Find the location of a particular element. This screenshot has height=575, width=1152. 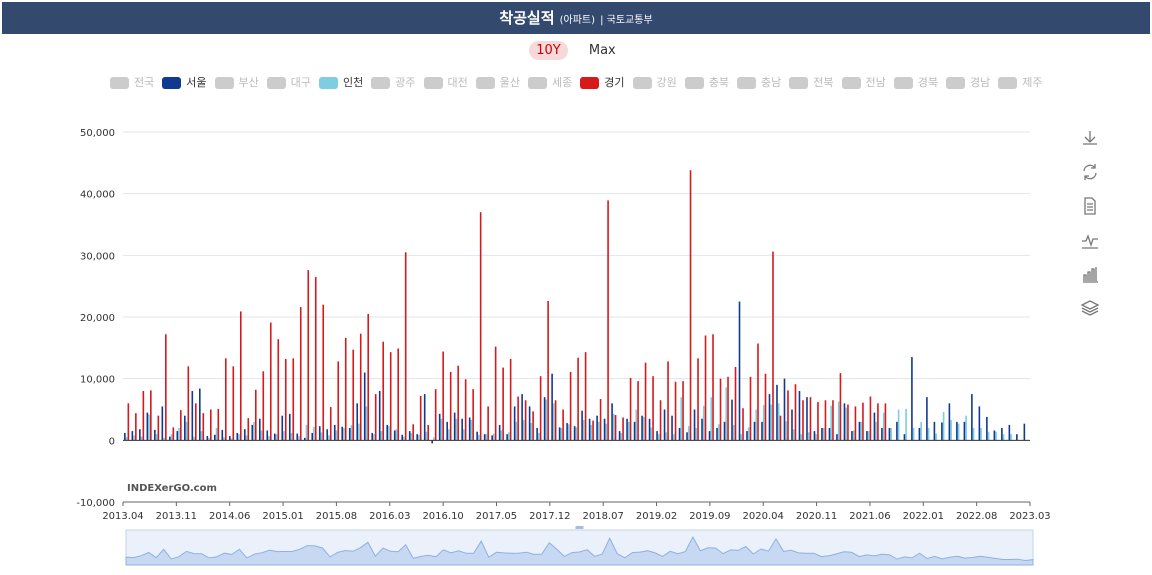

legend-item: 세종 is located at coordinates (550, 83).